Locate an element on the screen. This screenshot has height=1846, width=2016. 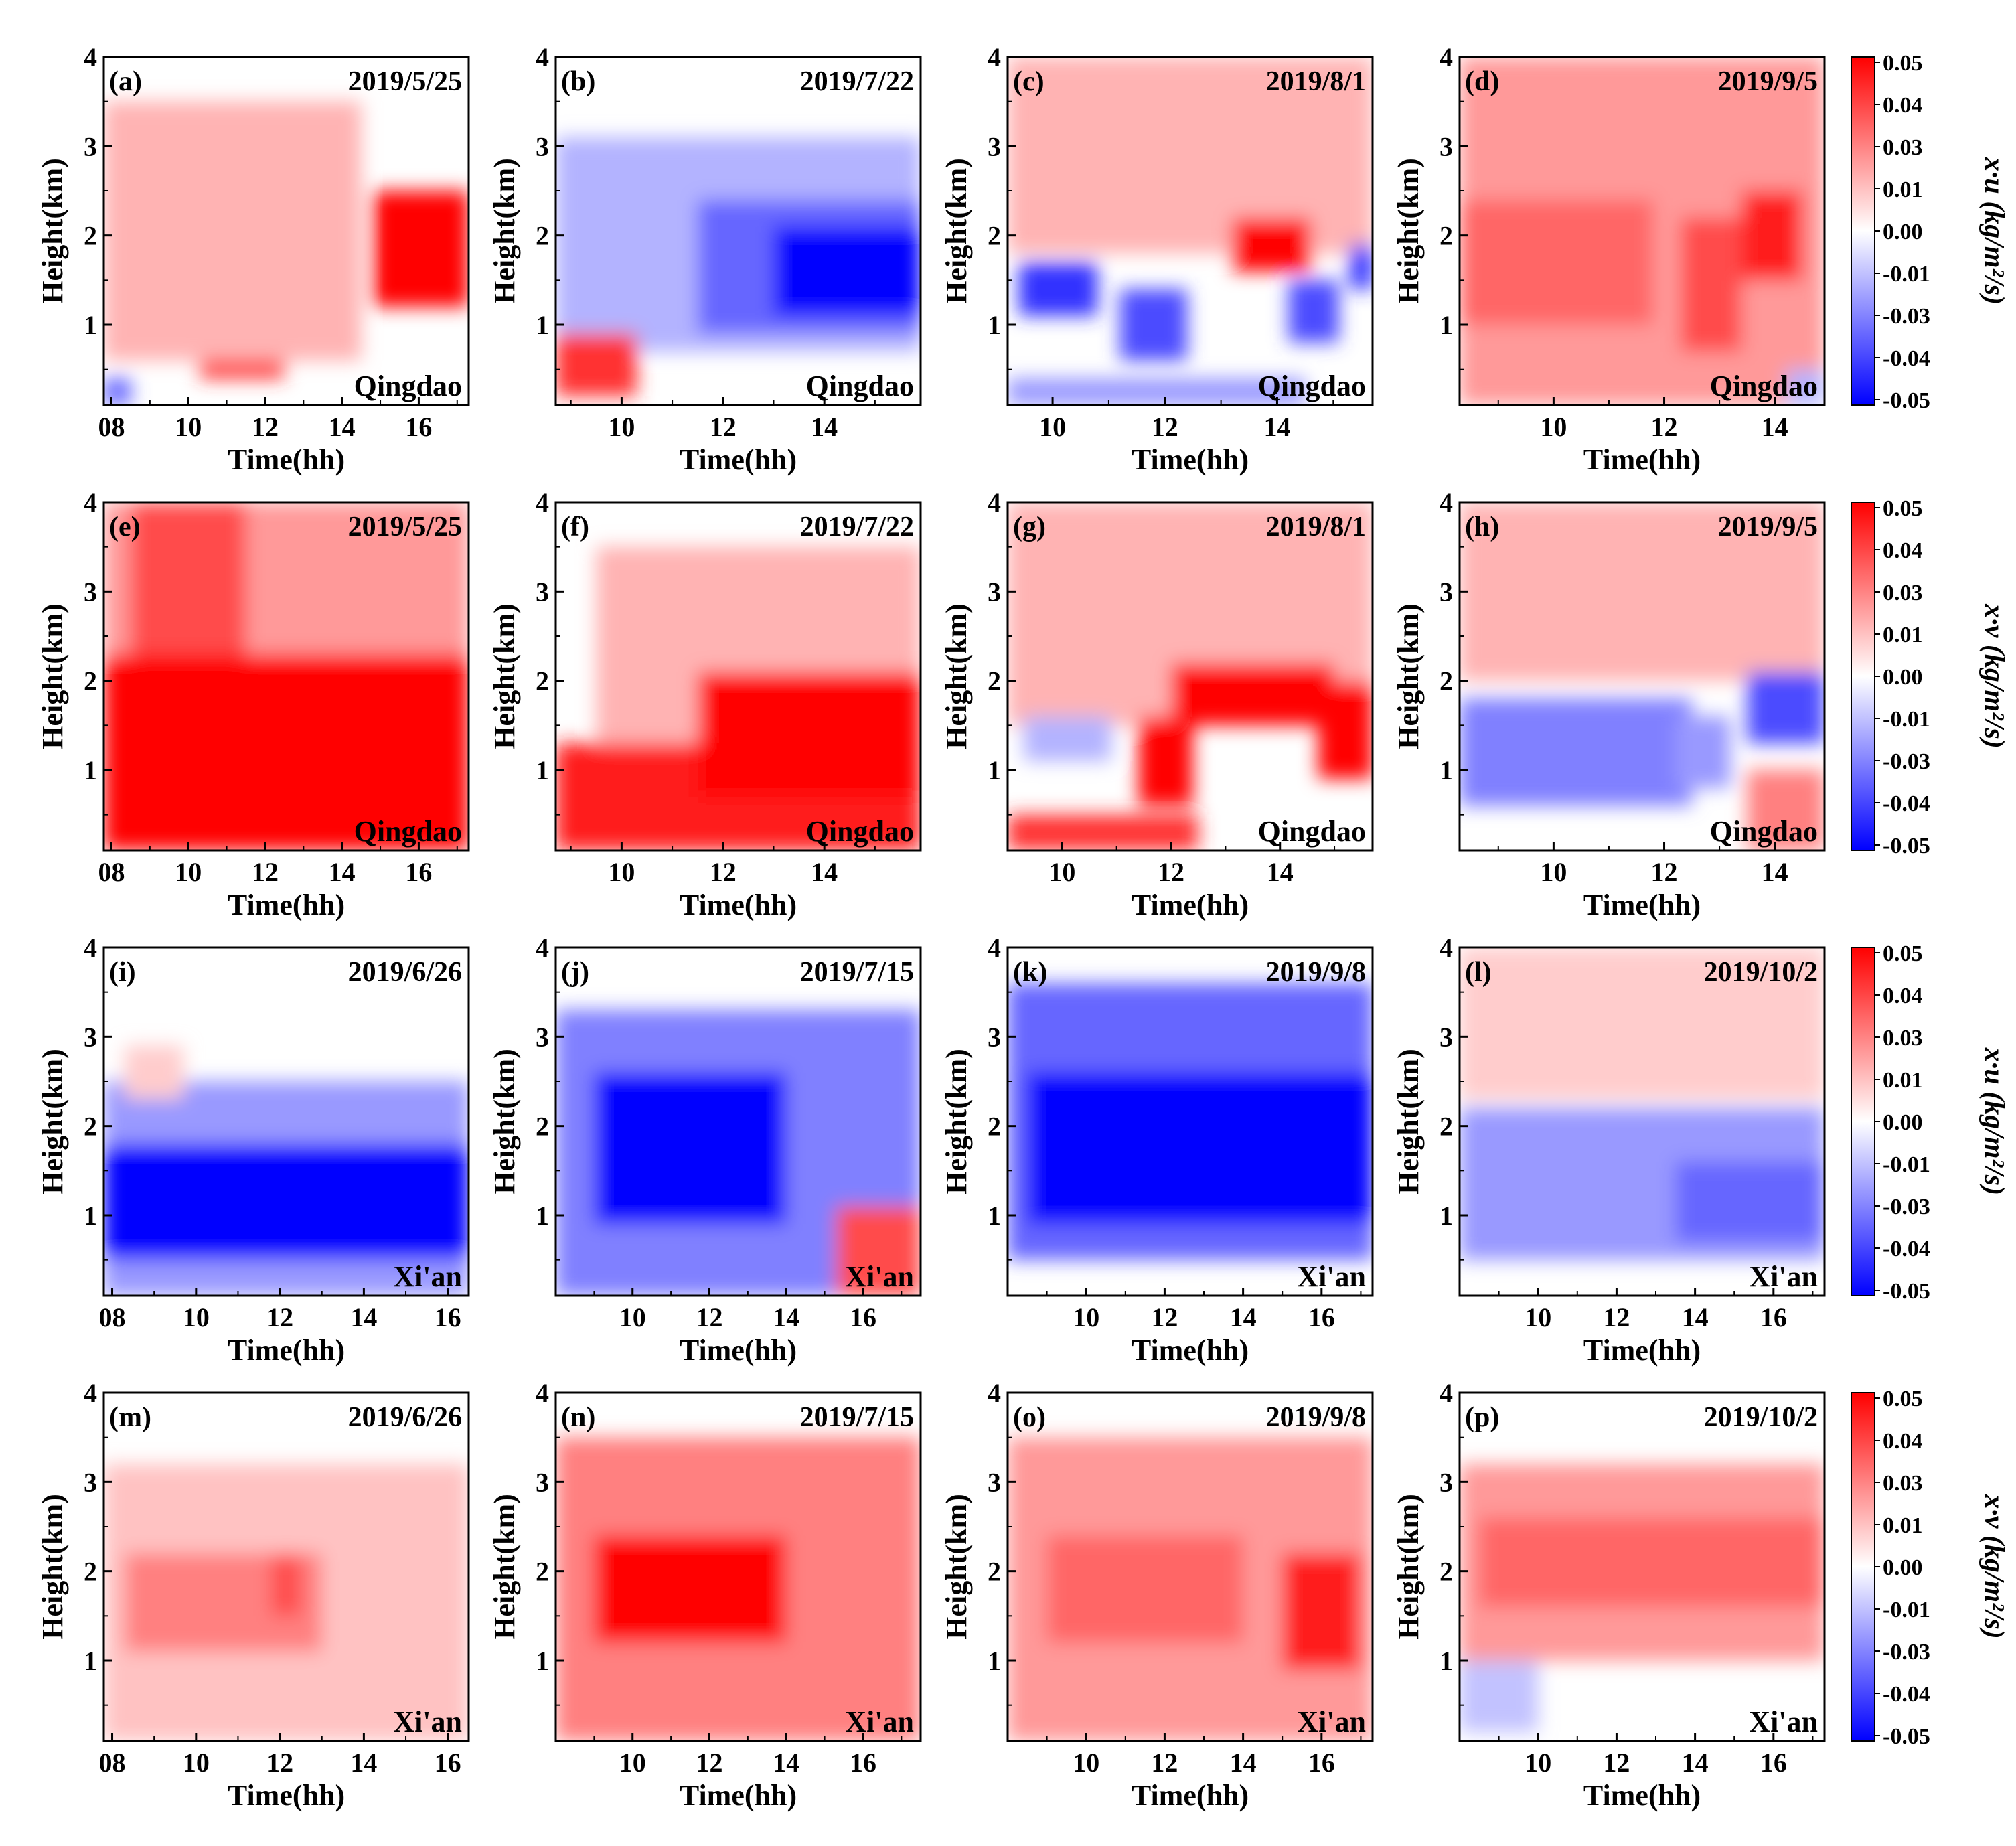
colorbar-tick-label: -0.03 is located at coordinates (1906, 1207).